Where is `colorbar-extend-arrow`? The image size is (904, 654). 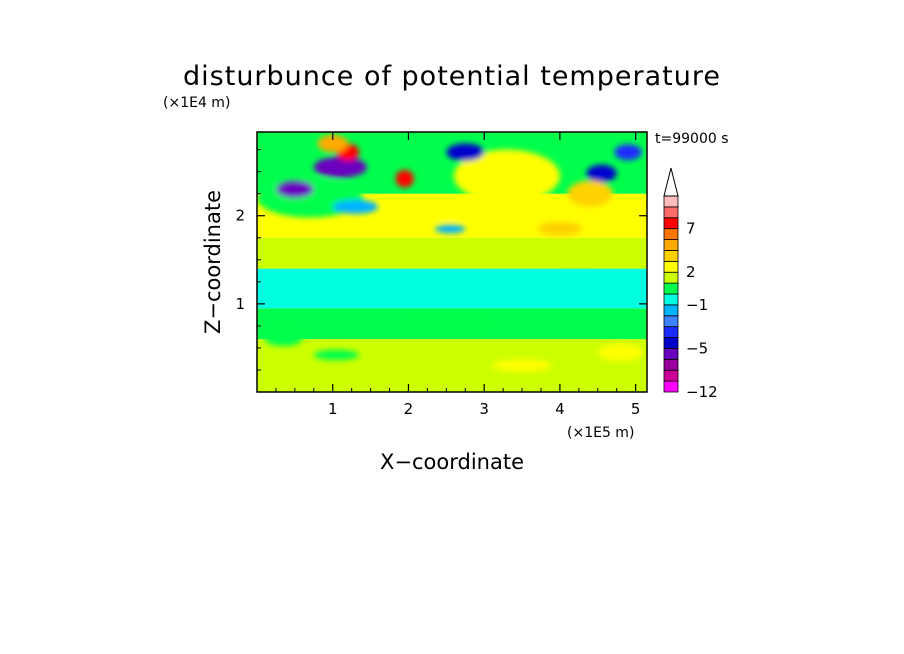 colorbar-extend-arrow is located at coordinates (671, 182).